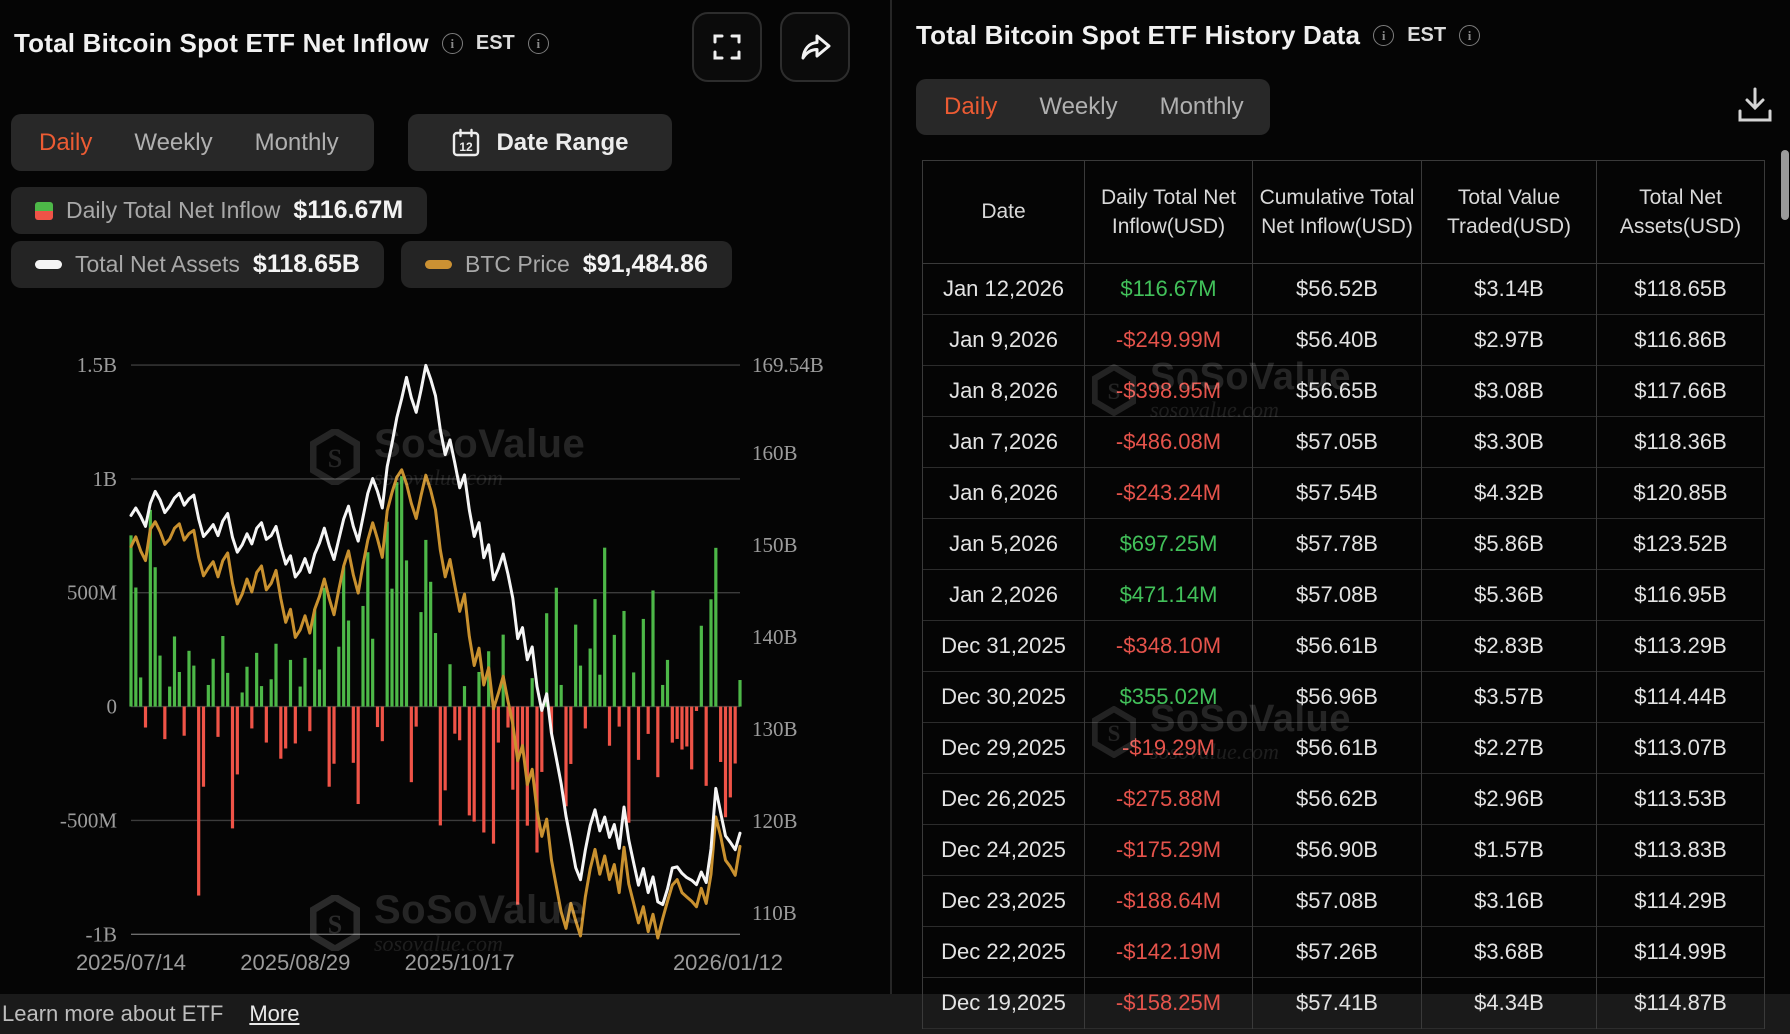 This screenshot has width=1790, height=1034. I want to click on left-panel-title: Total Bitcoin Spot ETF Net Inflow, so click(221, 43).